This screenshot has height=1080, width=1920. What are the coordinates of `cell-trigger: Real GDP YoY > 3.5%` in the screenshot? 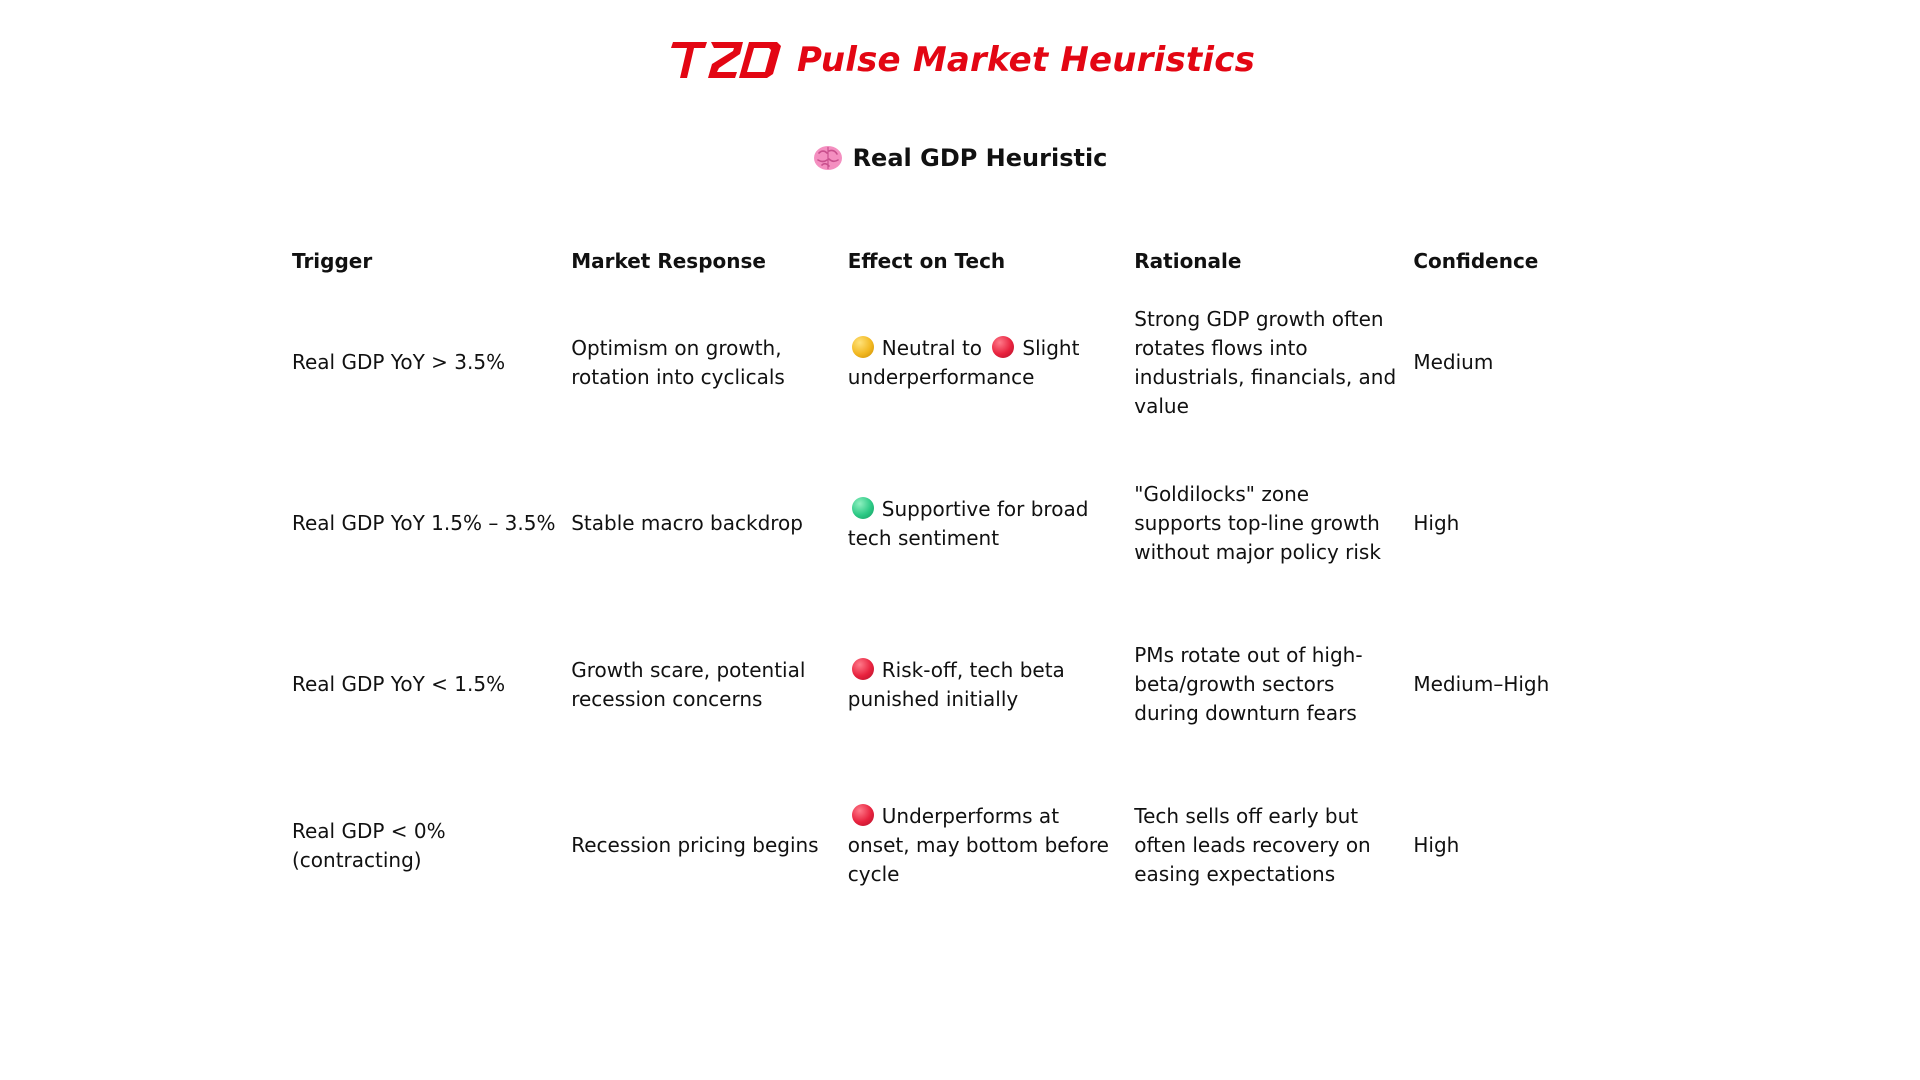 It's located at (399, 362).